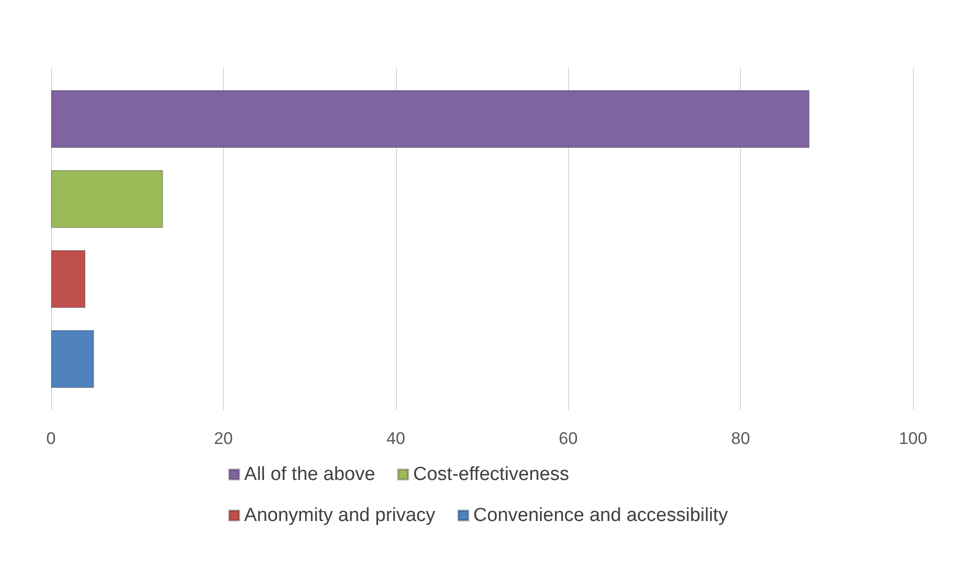 This screenshot has width=956, height=578. What do you see at coordinates (396, 438) in the screenshot?
I see `x-tick-label: 40` at bounding box center [396, 438].